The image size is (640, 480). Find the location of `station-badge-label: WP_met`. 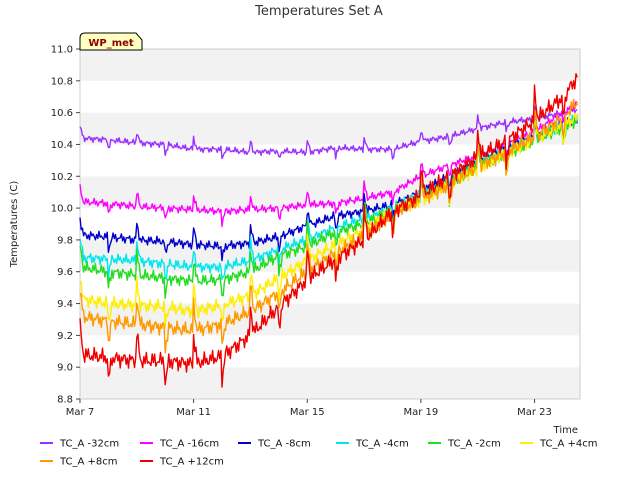

station-badge-label: WP_met is located at coordinates (111, 43).